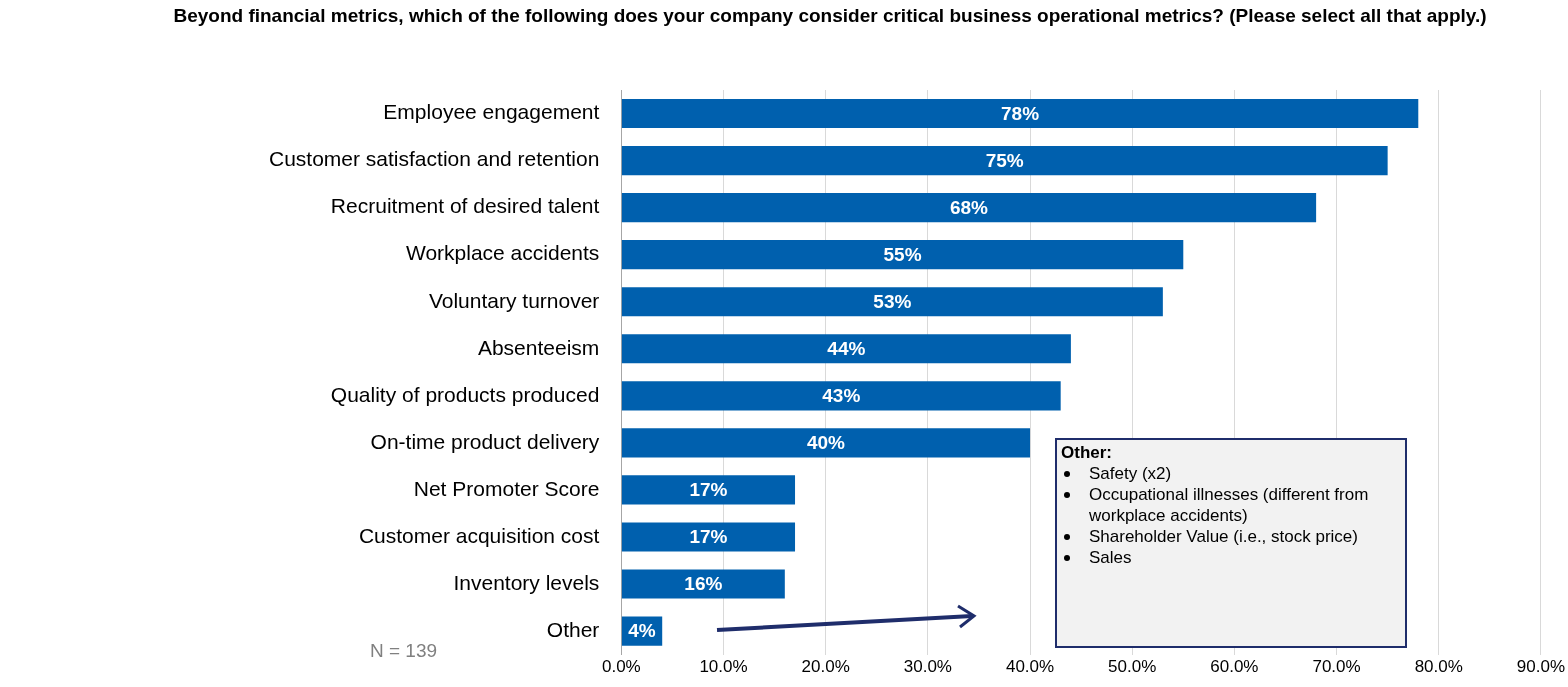  What do you see at coordinates (1229, 505) in the screenshot?
I see `annotation: Occupational illnesses (different from workplace accidents)` at bounding box center [1229, 505].